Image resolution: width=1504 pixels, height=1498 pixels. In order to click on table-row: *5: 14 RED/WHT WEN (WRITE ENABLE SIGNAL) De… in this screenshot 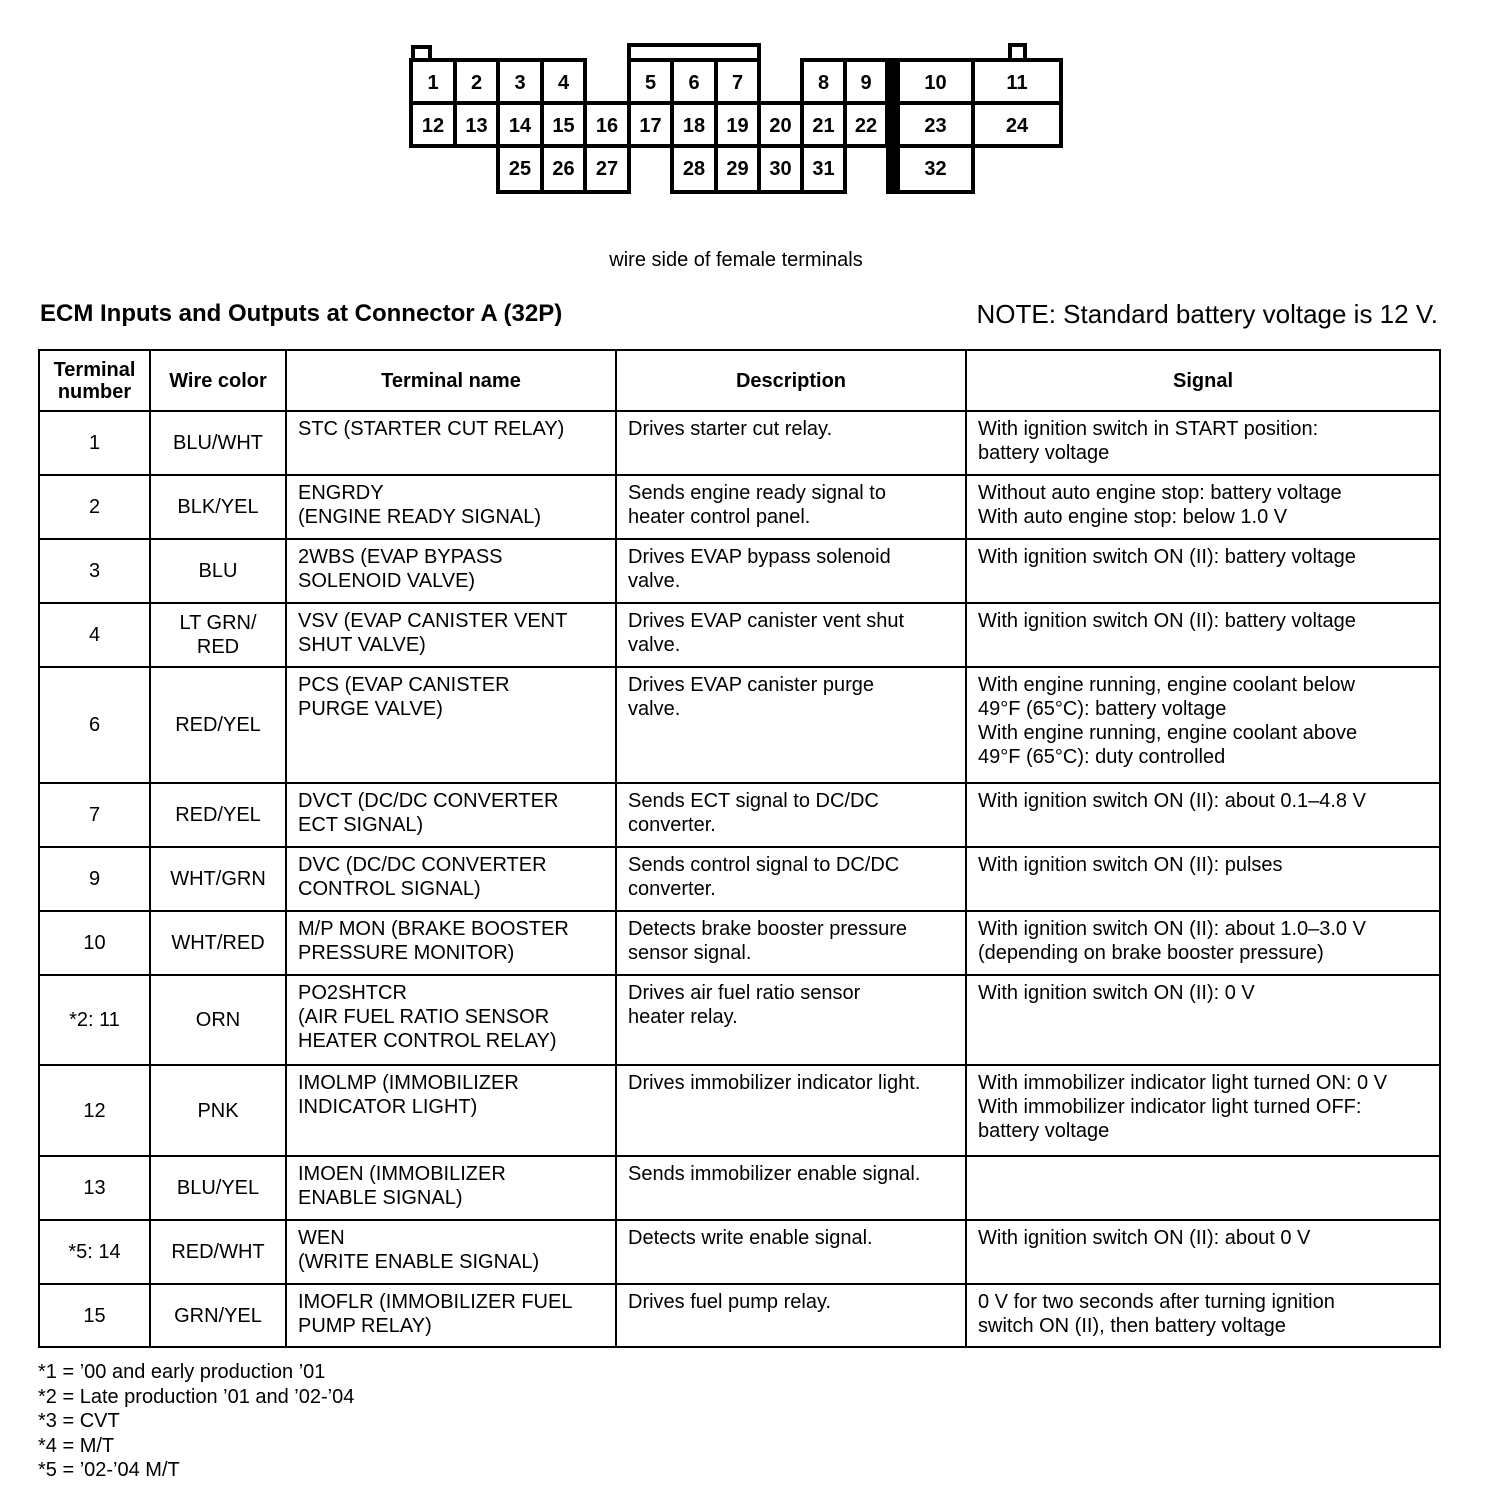, I will do `click(739, 1252)`.